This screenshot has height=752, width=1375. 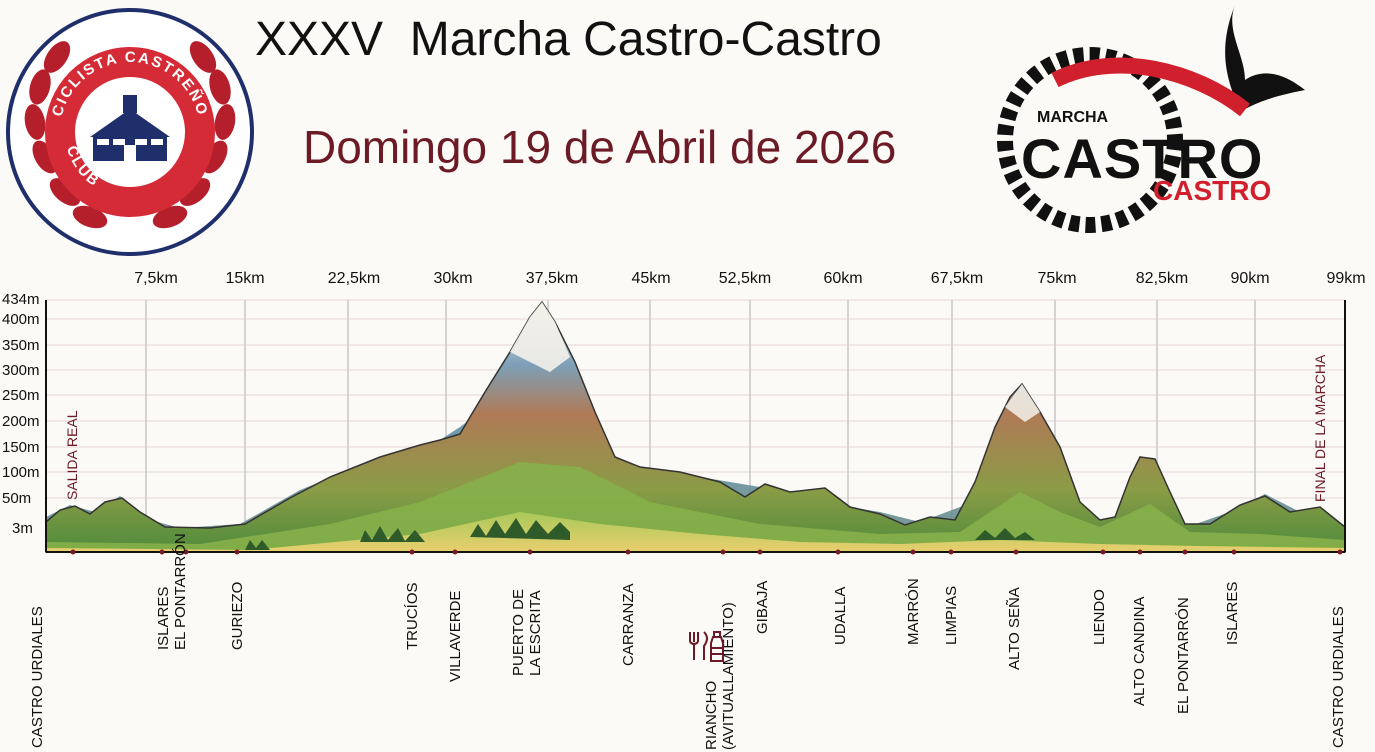 What do you see at coordinates (1142, 158) in the screenshot?
I see `event-logo-line2: CASTRO` at bounding box center [1142, 158].